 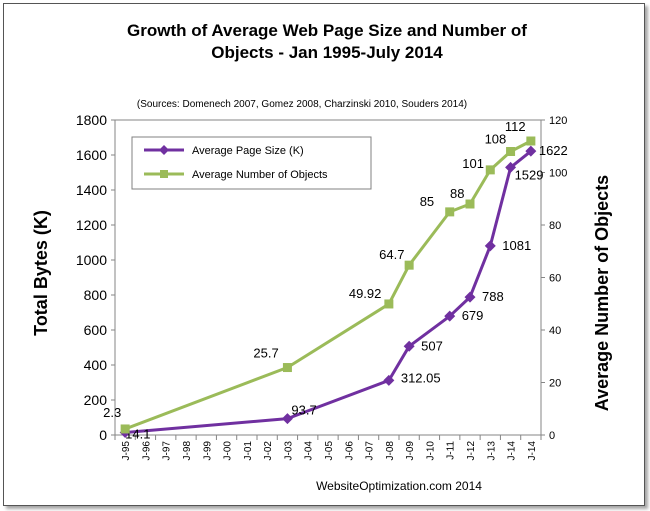 I want to click on data-label-page-size: 788, so click(x=493, y=296).